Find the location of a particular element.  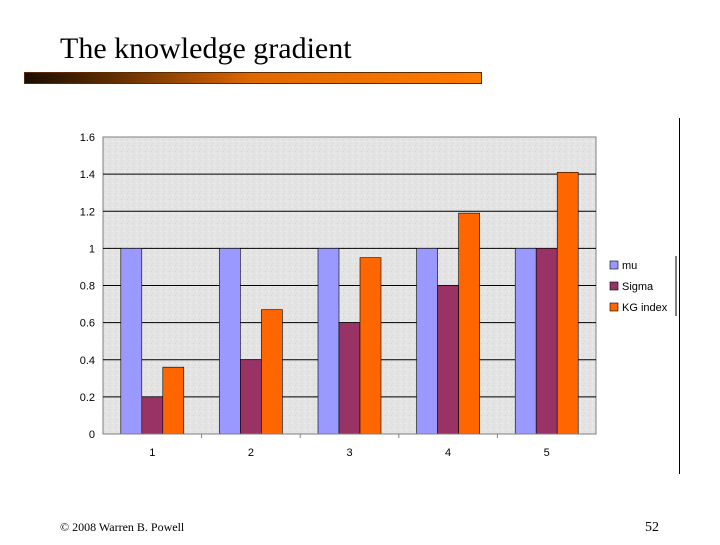

x-tick-label: 4 is located at coordinates (448, 453).